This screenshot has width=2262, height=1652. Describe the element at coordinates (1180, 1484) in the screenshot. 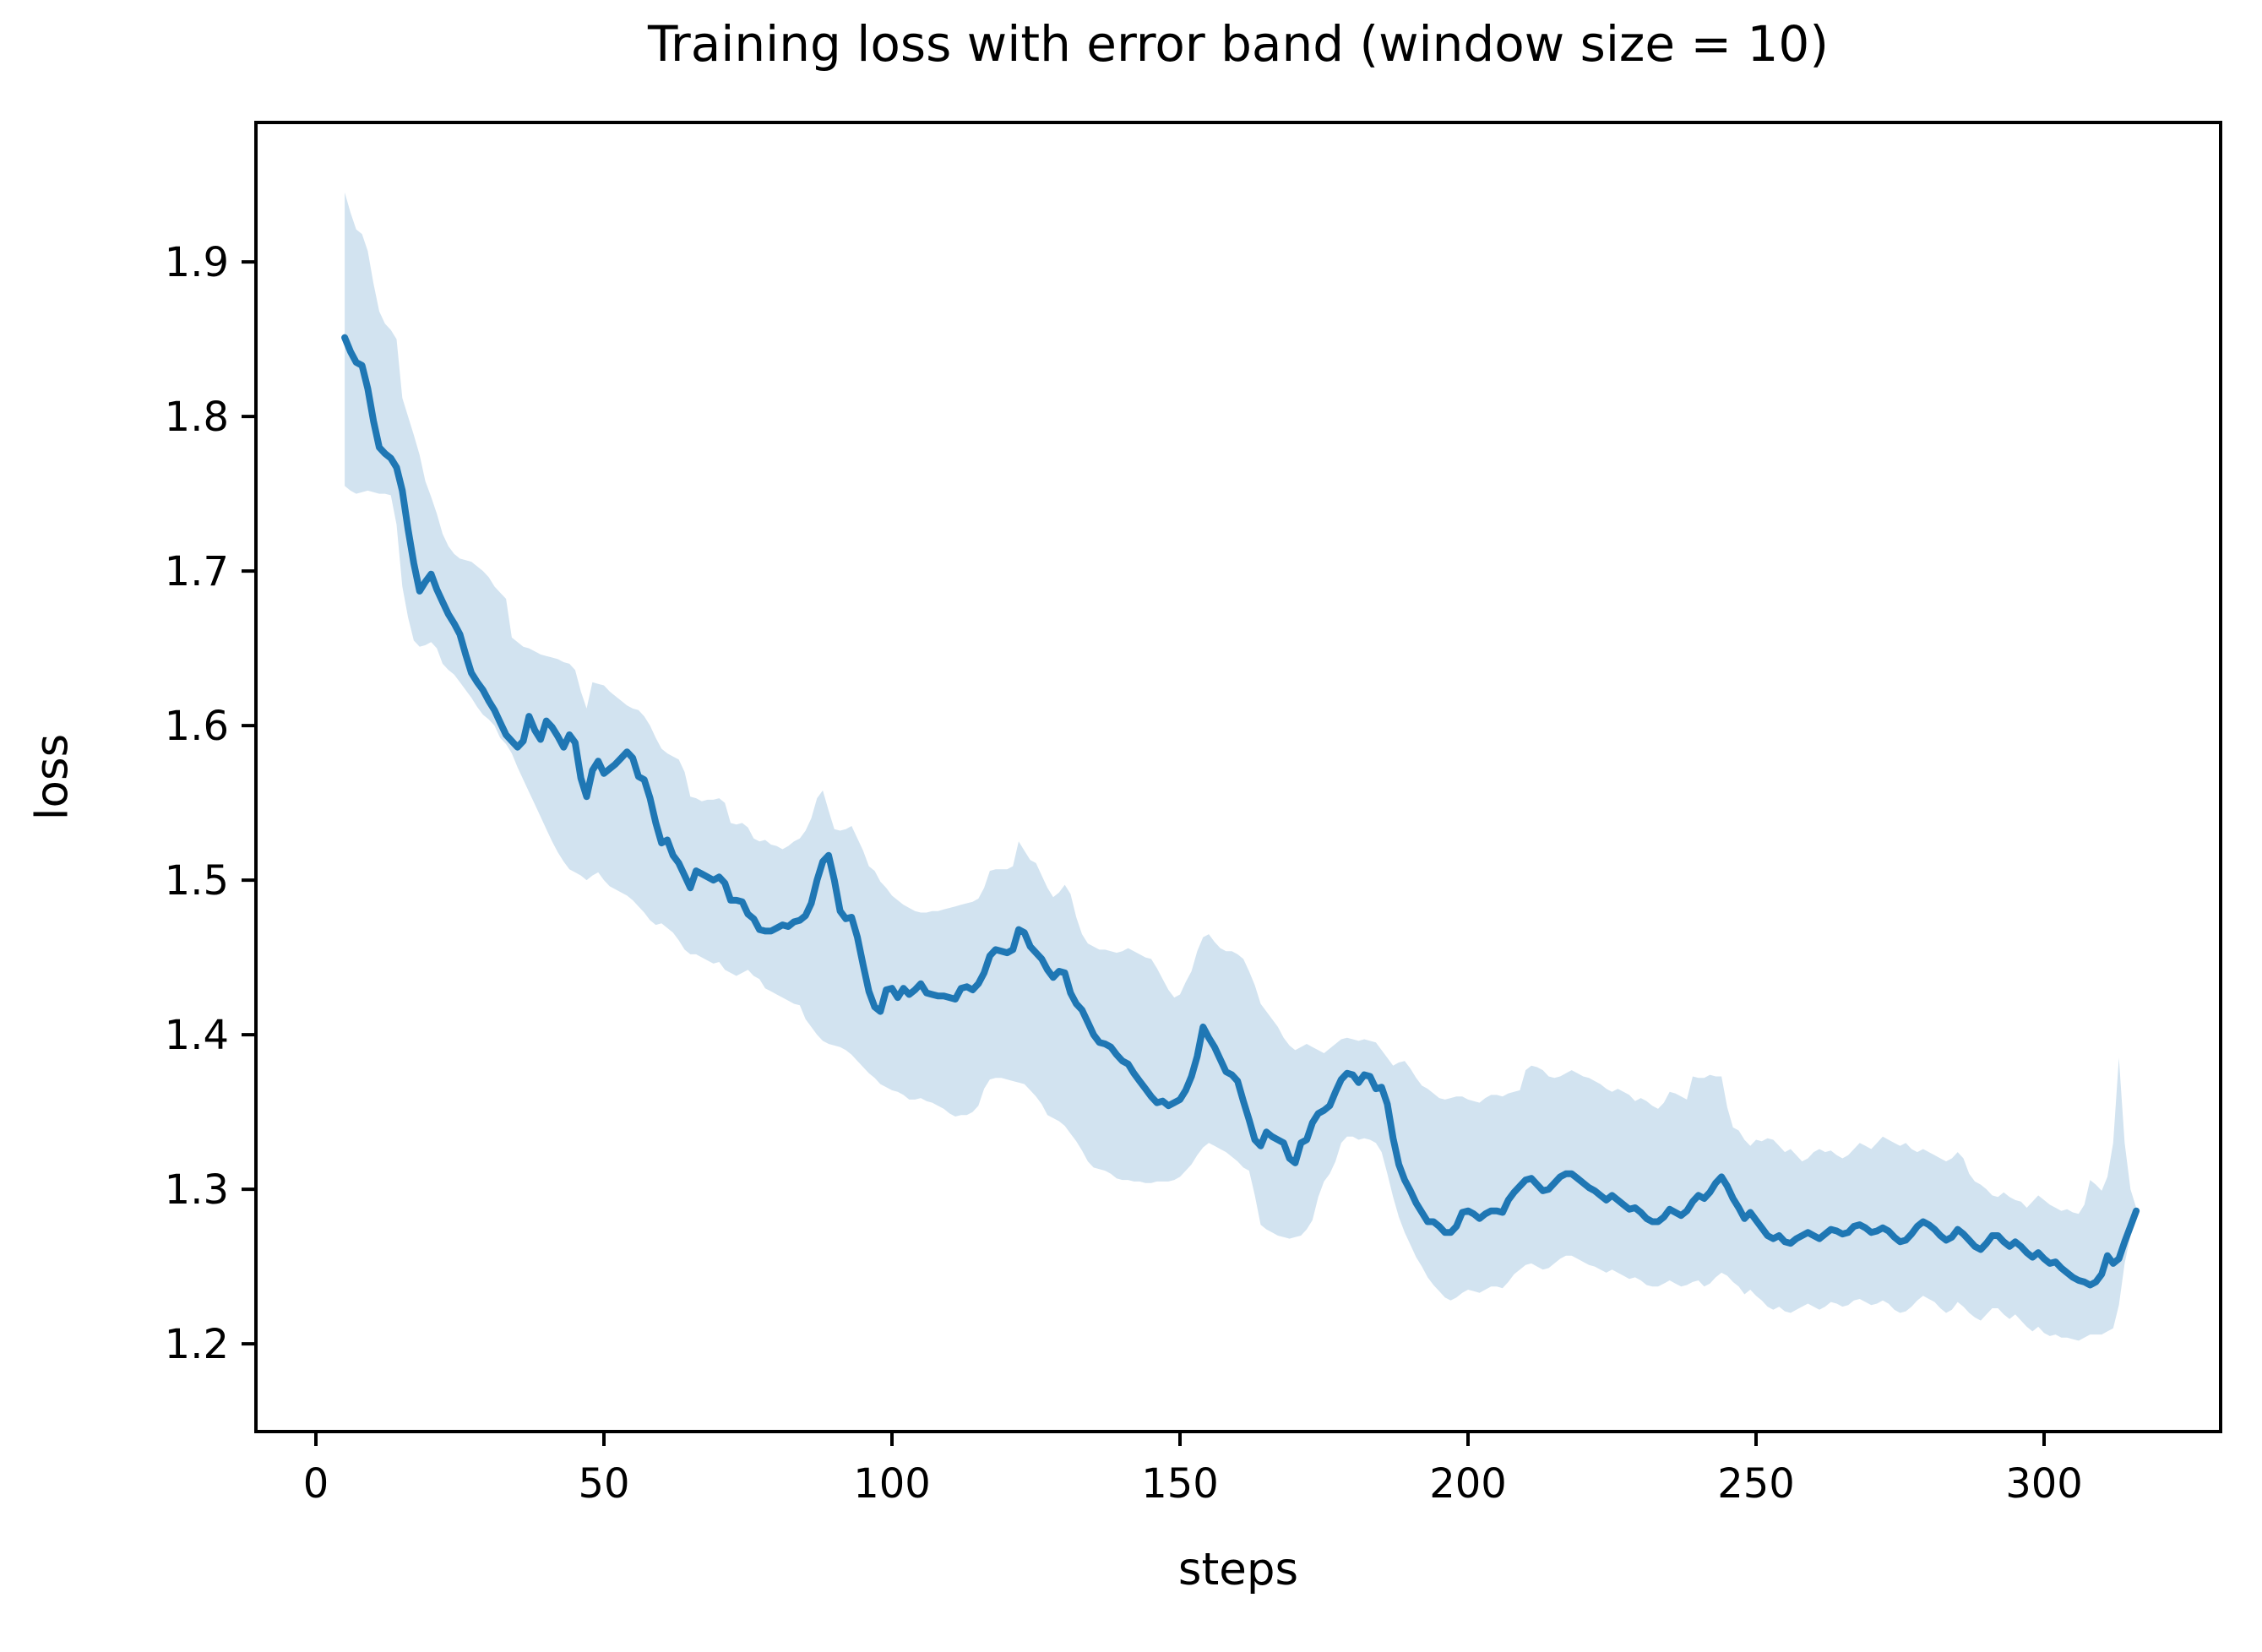

I see `x-tick-label: 150` at that location.